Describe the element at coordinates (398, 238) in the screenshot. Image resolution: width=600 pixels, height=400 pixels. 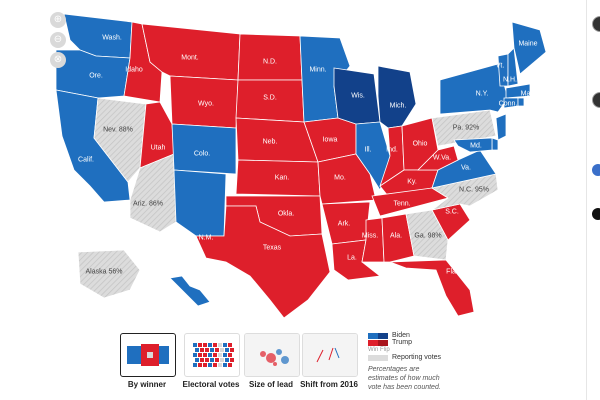
I see `state-al` at that location.